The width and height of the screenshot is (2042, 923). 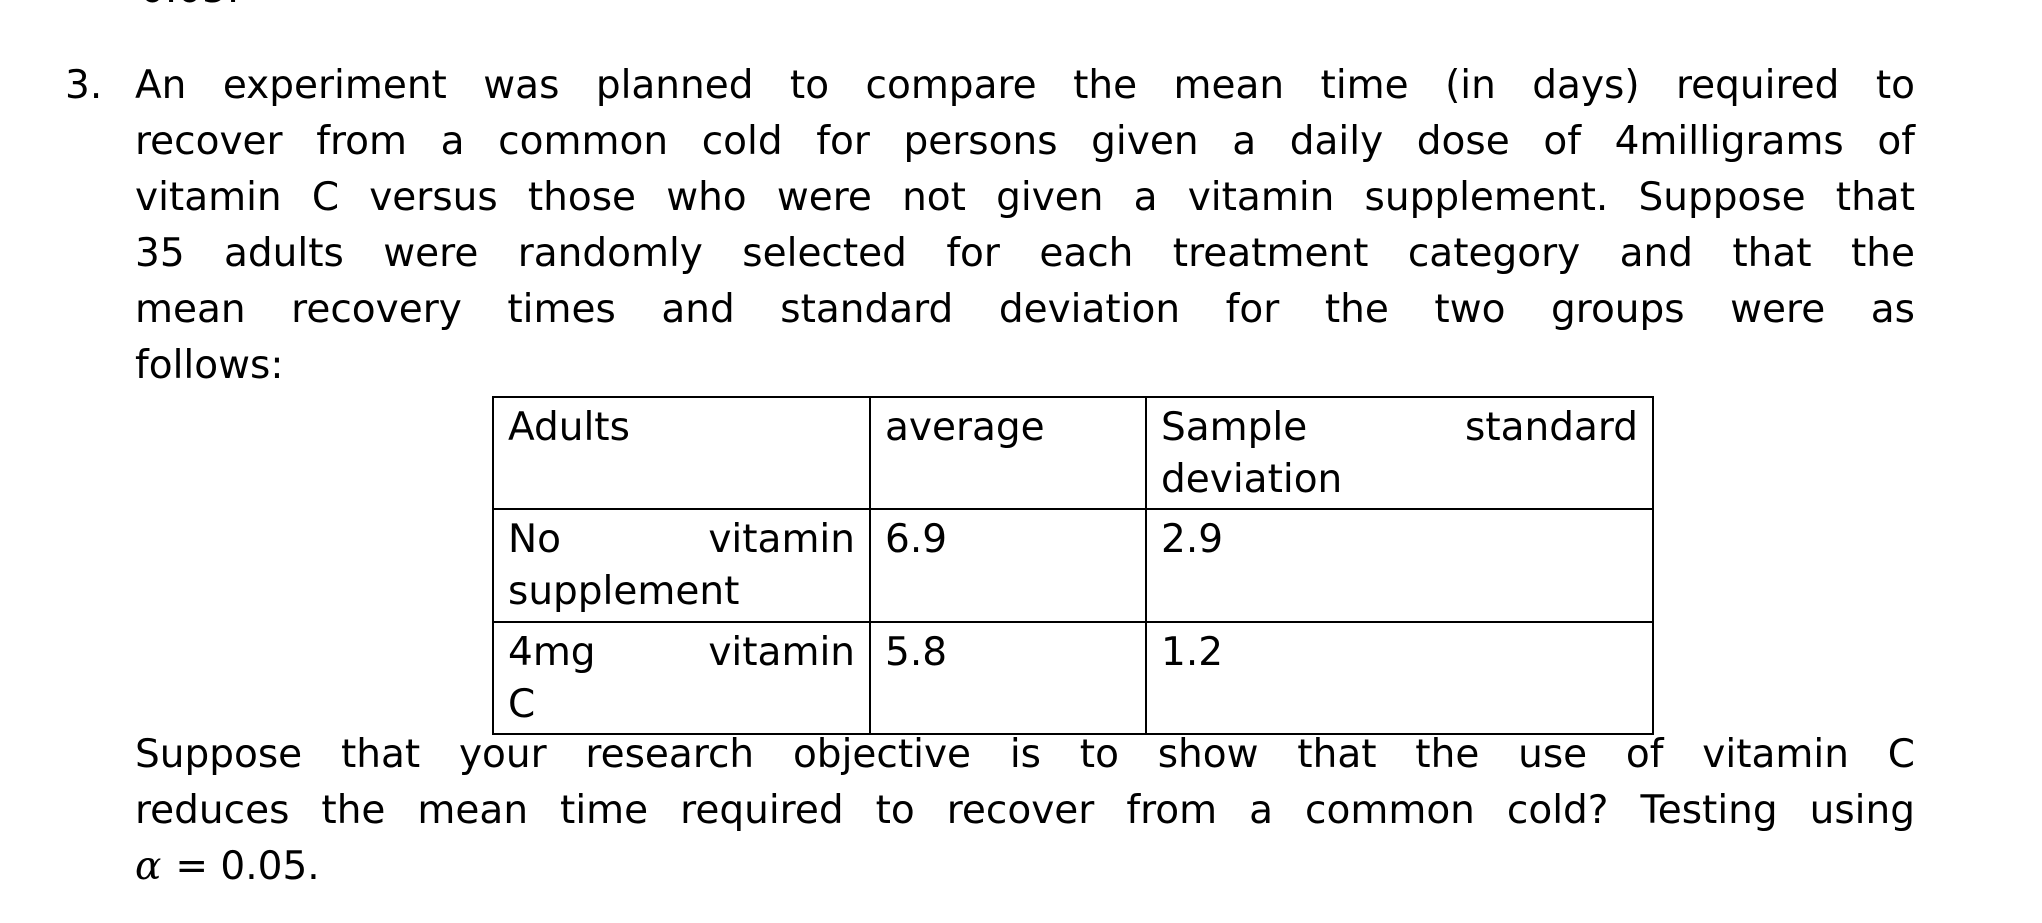 What do you see at coordinates (1399, 565) in the screenshot?
I see `sd-value-cell: 2.9` at bounding box center [1399, 565].